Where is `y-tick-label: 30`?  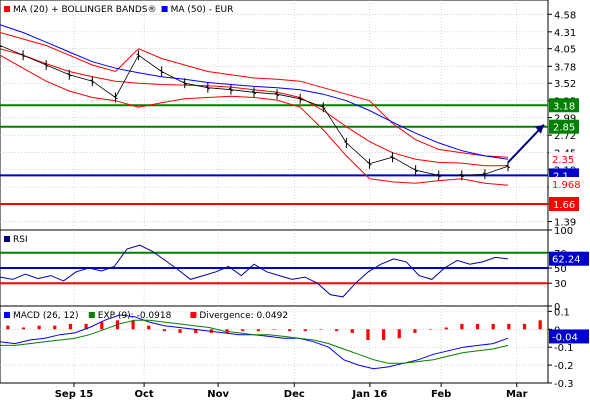
y-tick-label: 30 is located at coordinates (560, 284).